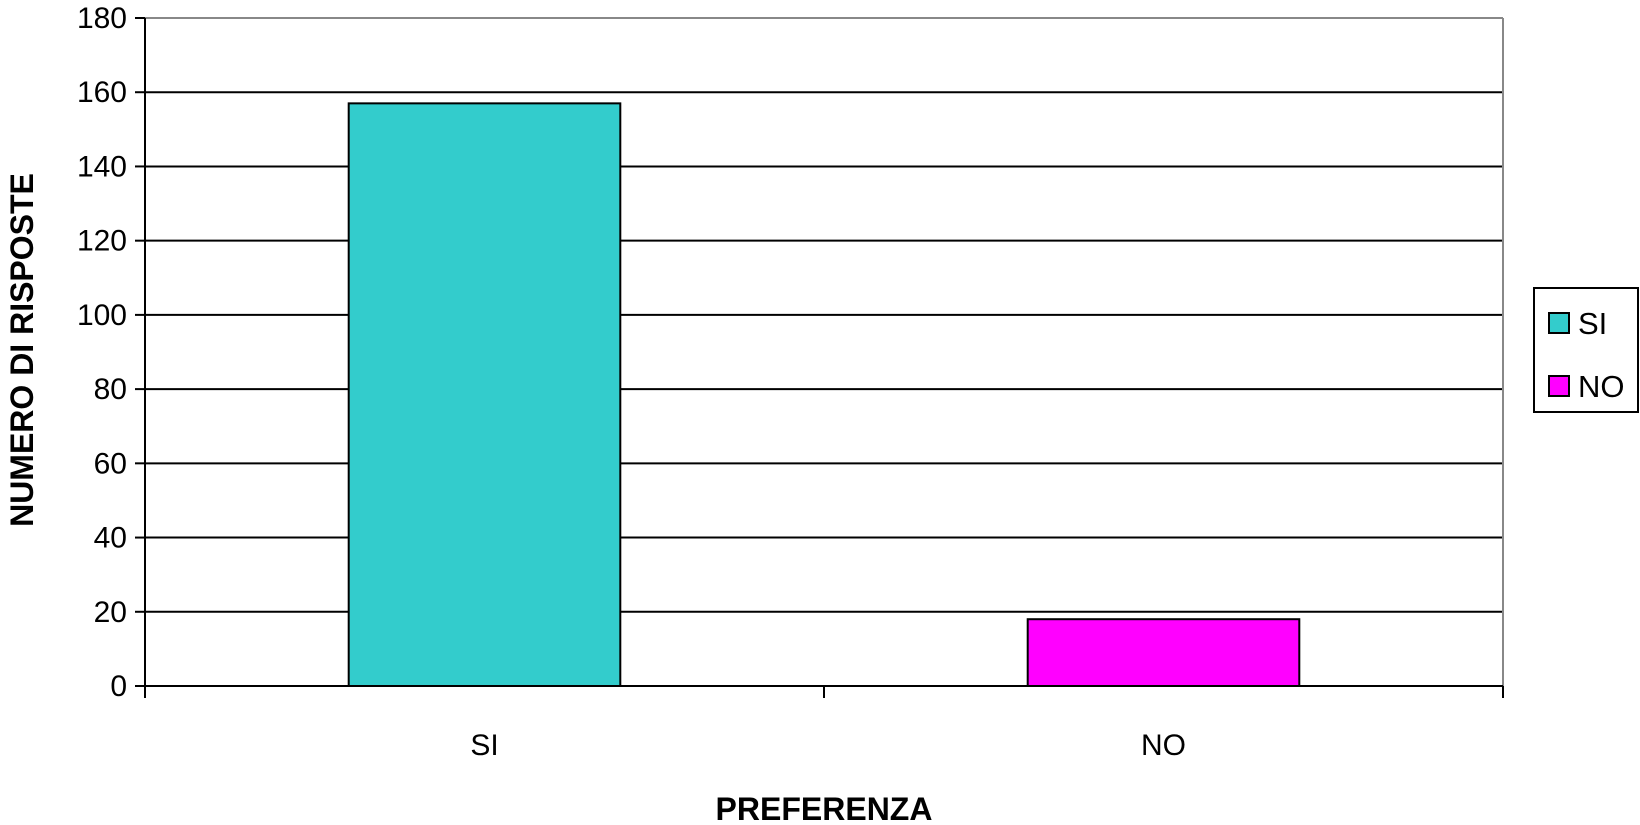  What do you see at coordinates (102, 166) in the screenshot?
I see `y-tick-label: 140` at bounding box center [102, 166].